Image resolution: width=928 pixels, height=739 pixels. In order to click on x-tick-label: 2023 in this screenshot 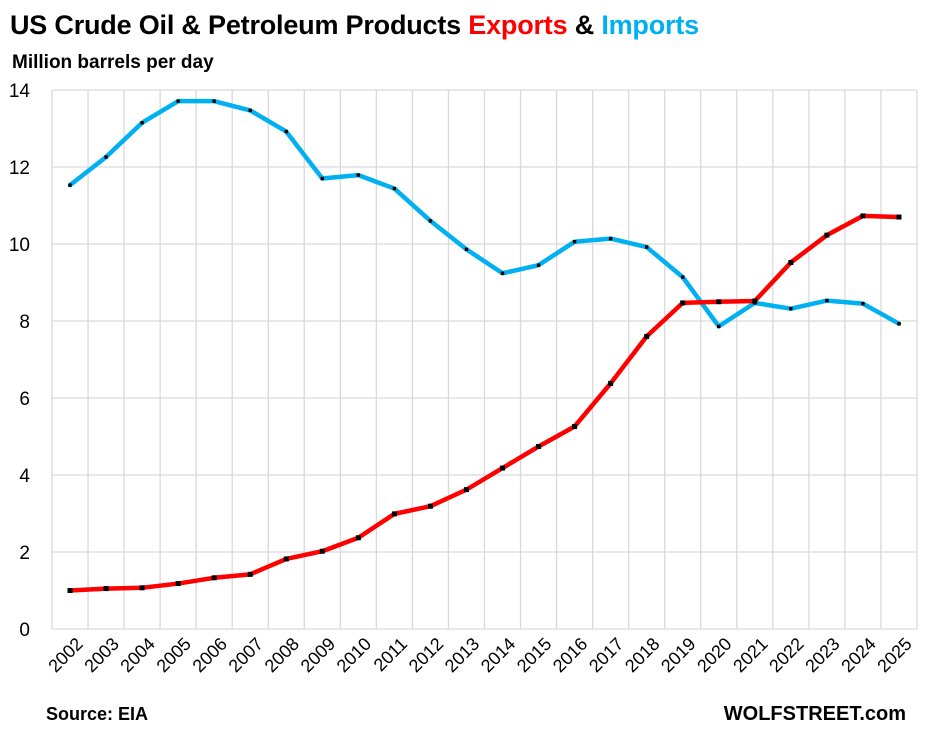, I will do `click(822, 655)`.